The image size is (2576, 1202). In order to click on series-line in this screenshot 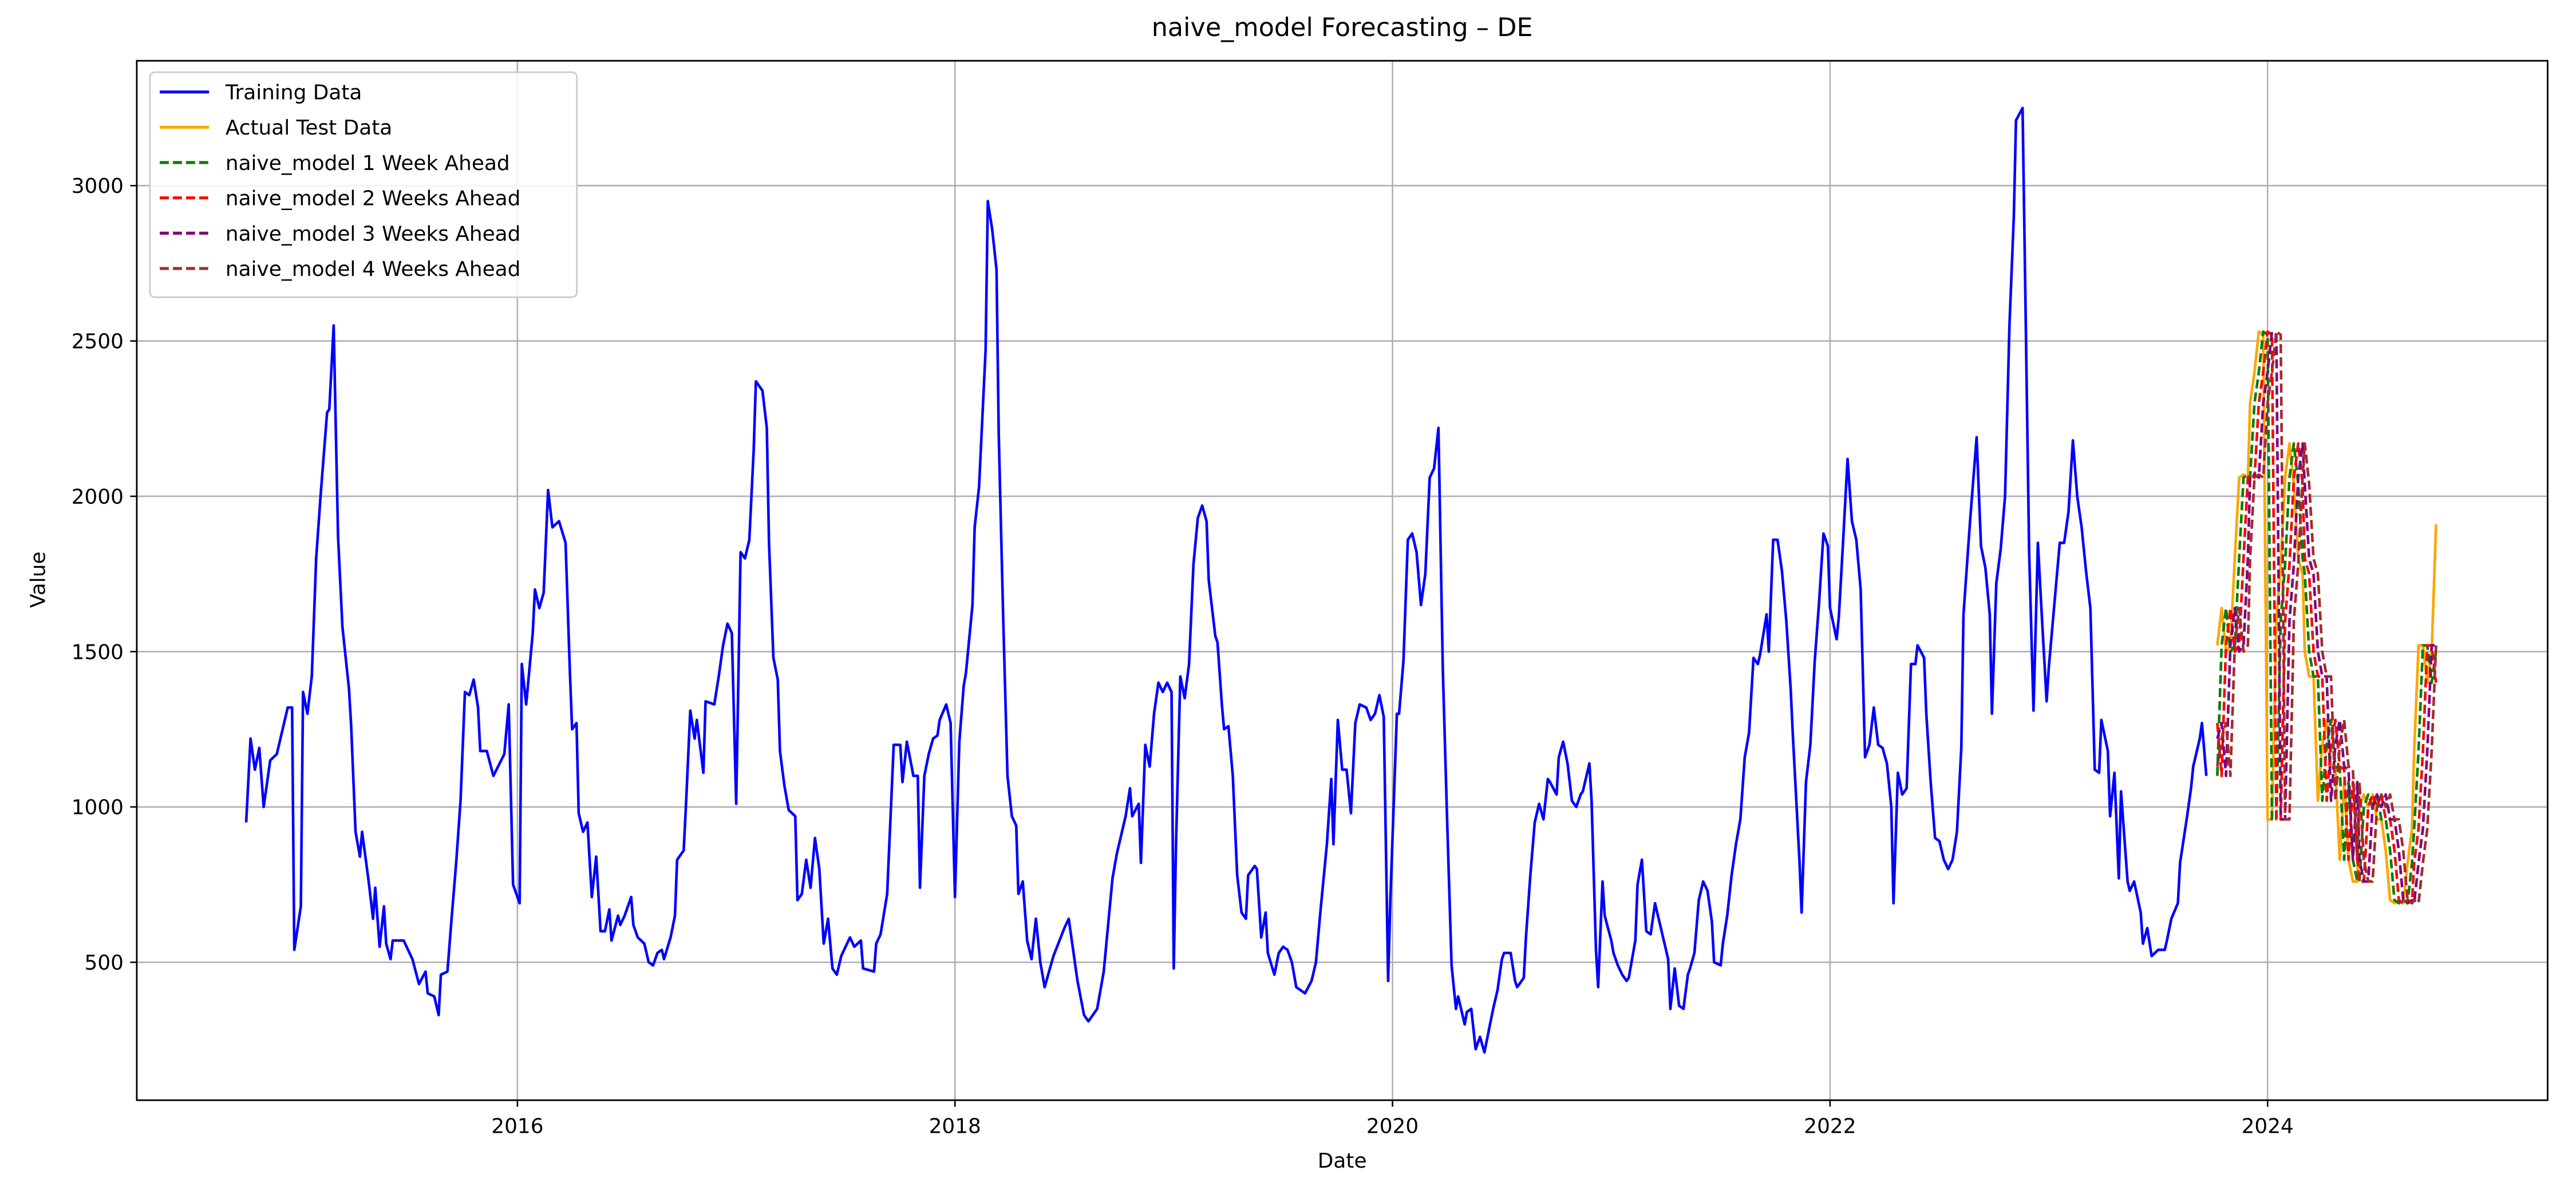, I will do `click(2326, 618)`.